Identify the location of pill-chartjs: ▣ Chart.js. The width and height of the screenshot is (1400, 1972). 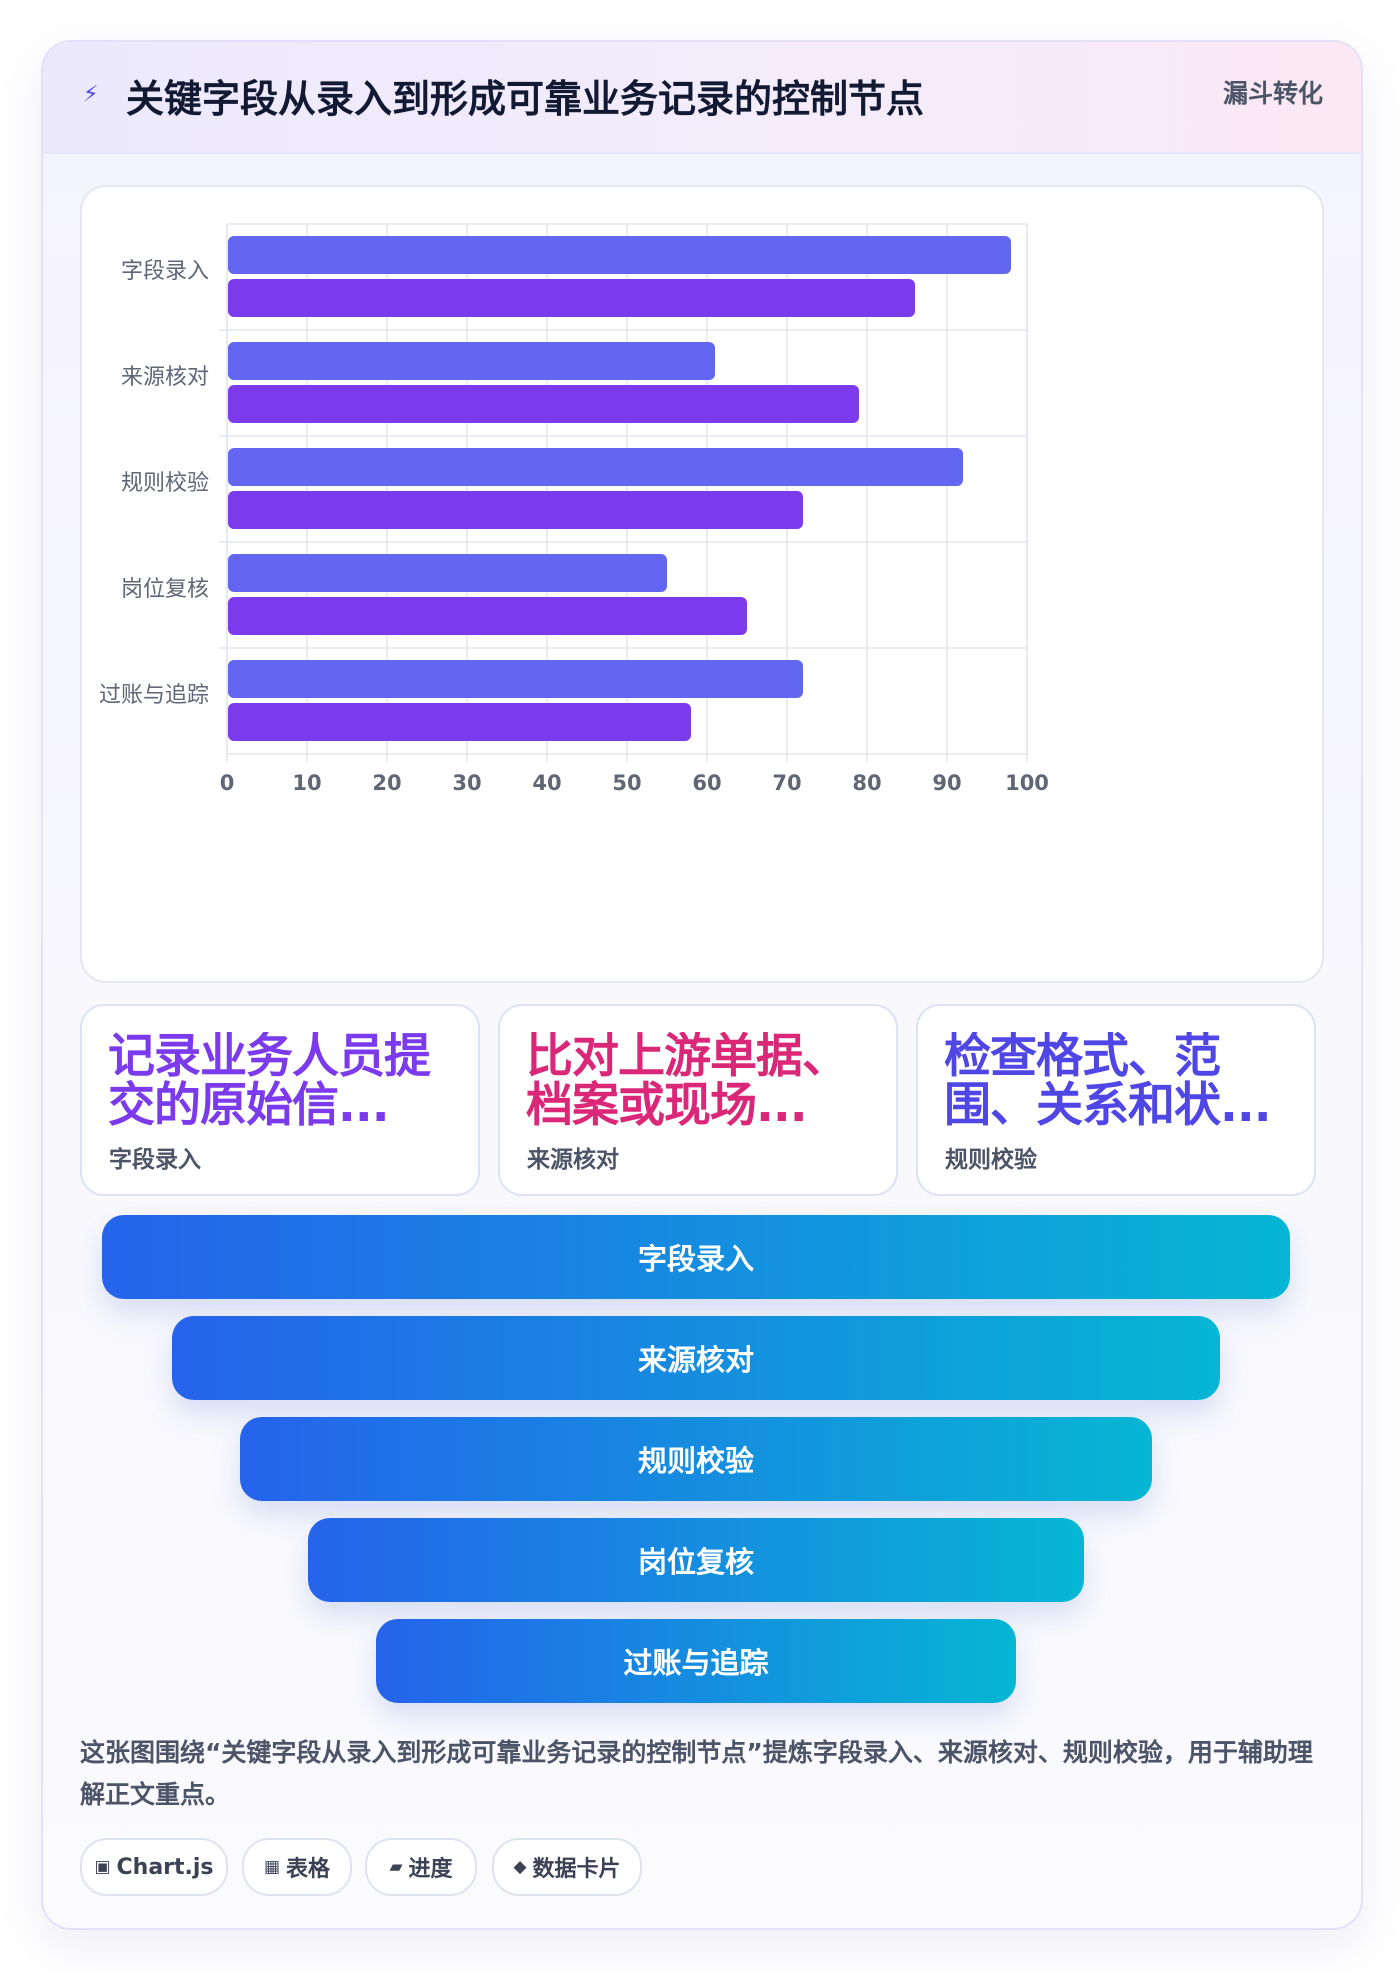
(154, 1867).